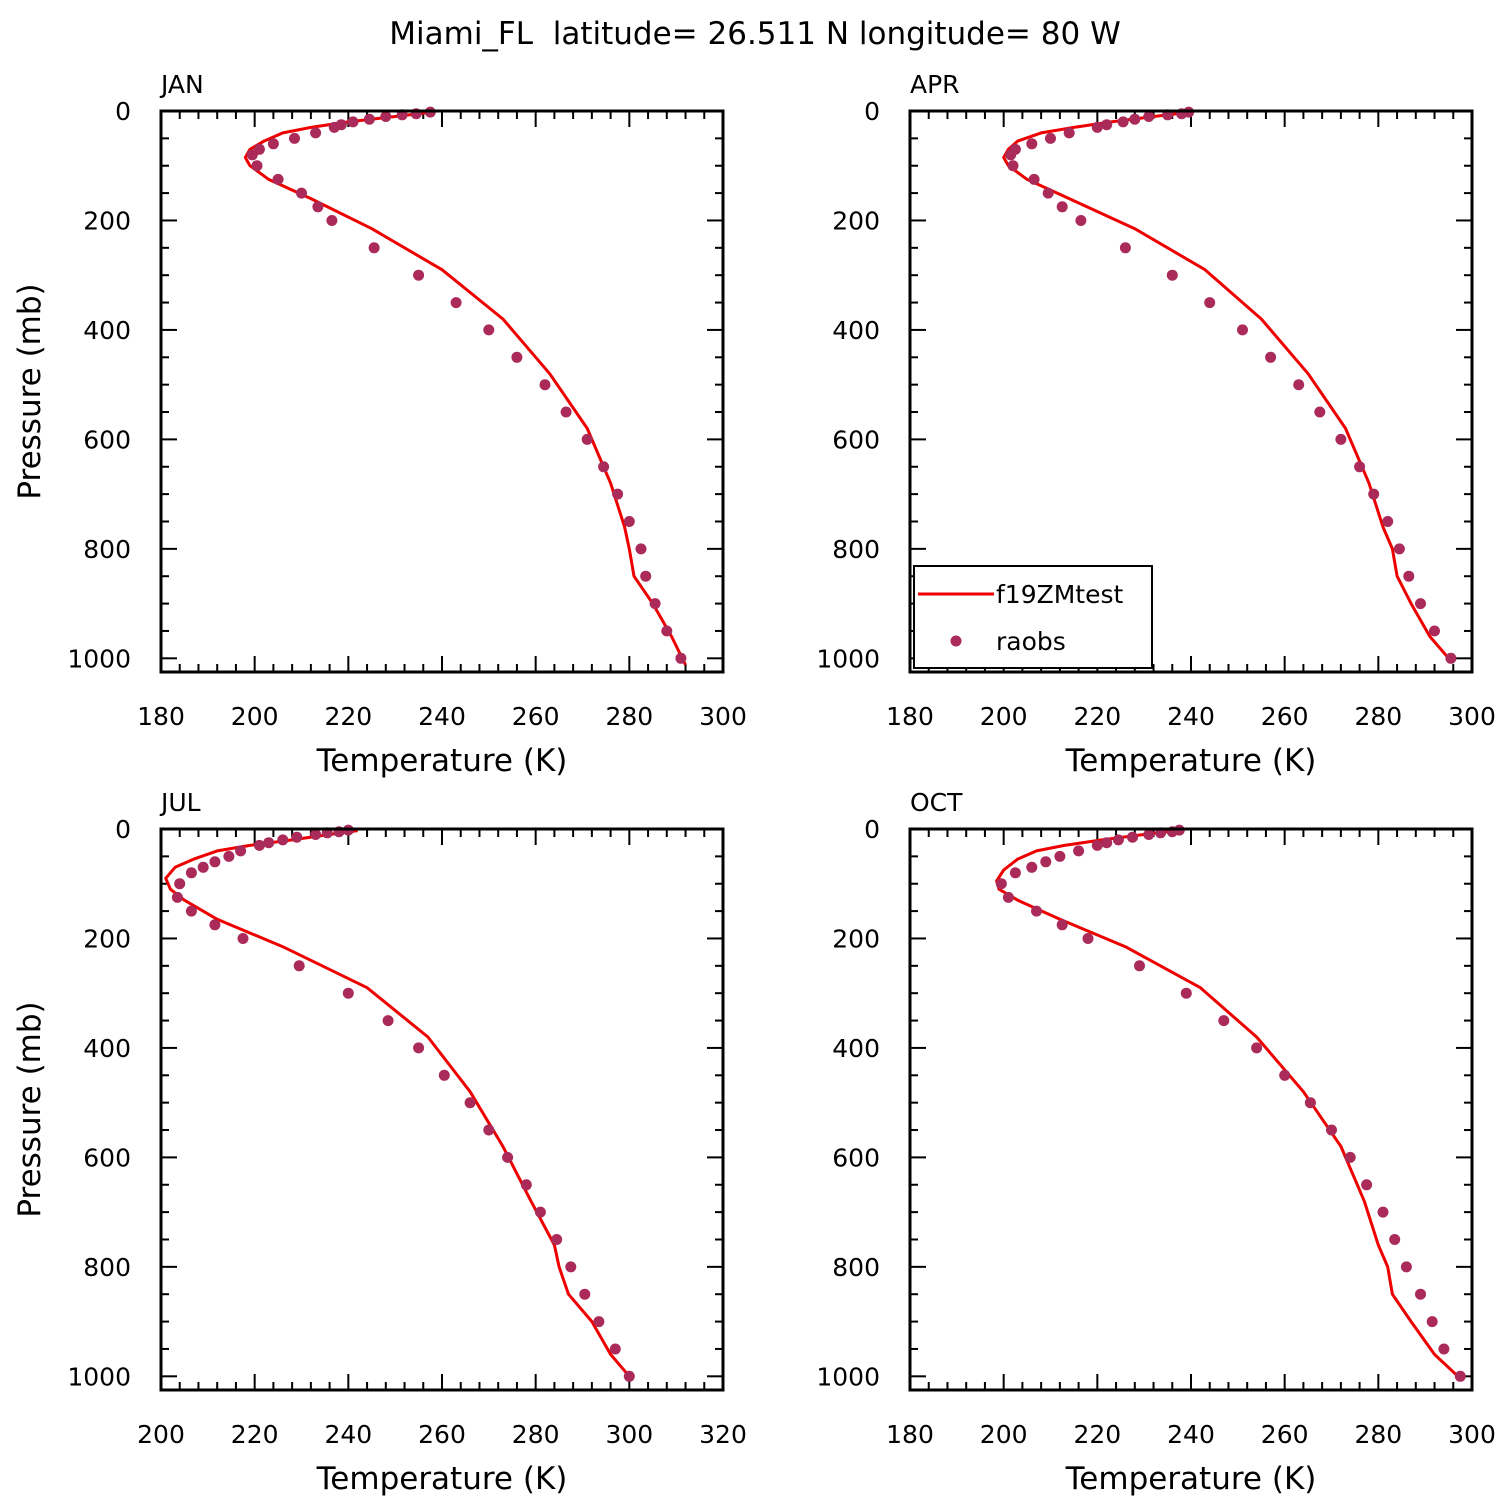 This screenshot has width=1510, height=1510. I want to click on y-tick-label: 600, so click(856, 439).